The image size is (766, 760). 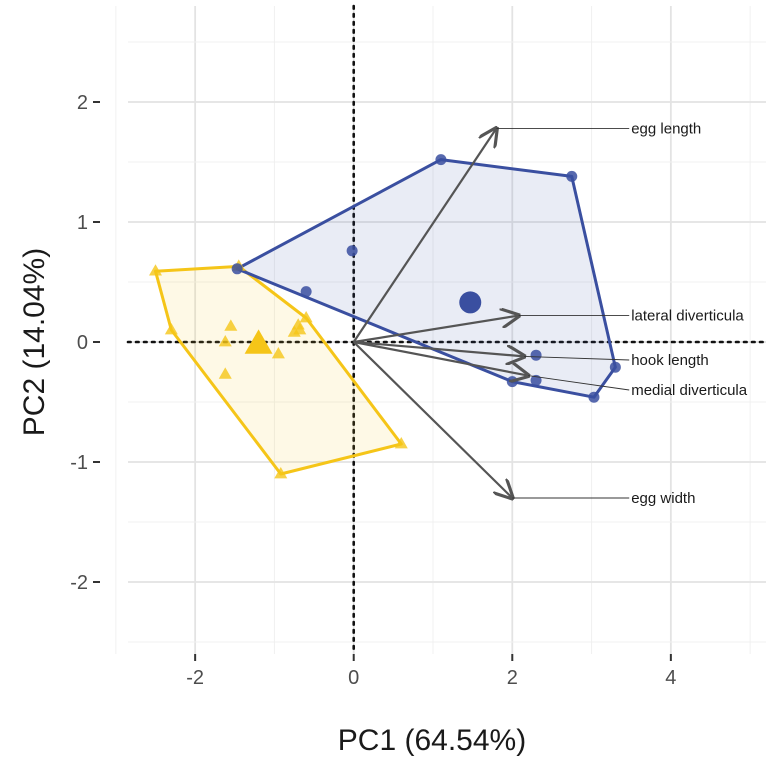 What do you see at coordinates (512, 678) in the screenshot?
I see `x-tick-label-2: 2` at bounding box center [512, 678].